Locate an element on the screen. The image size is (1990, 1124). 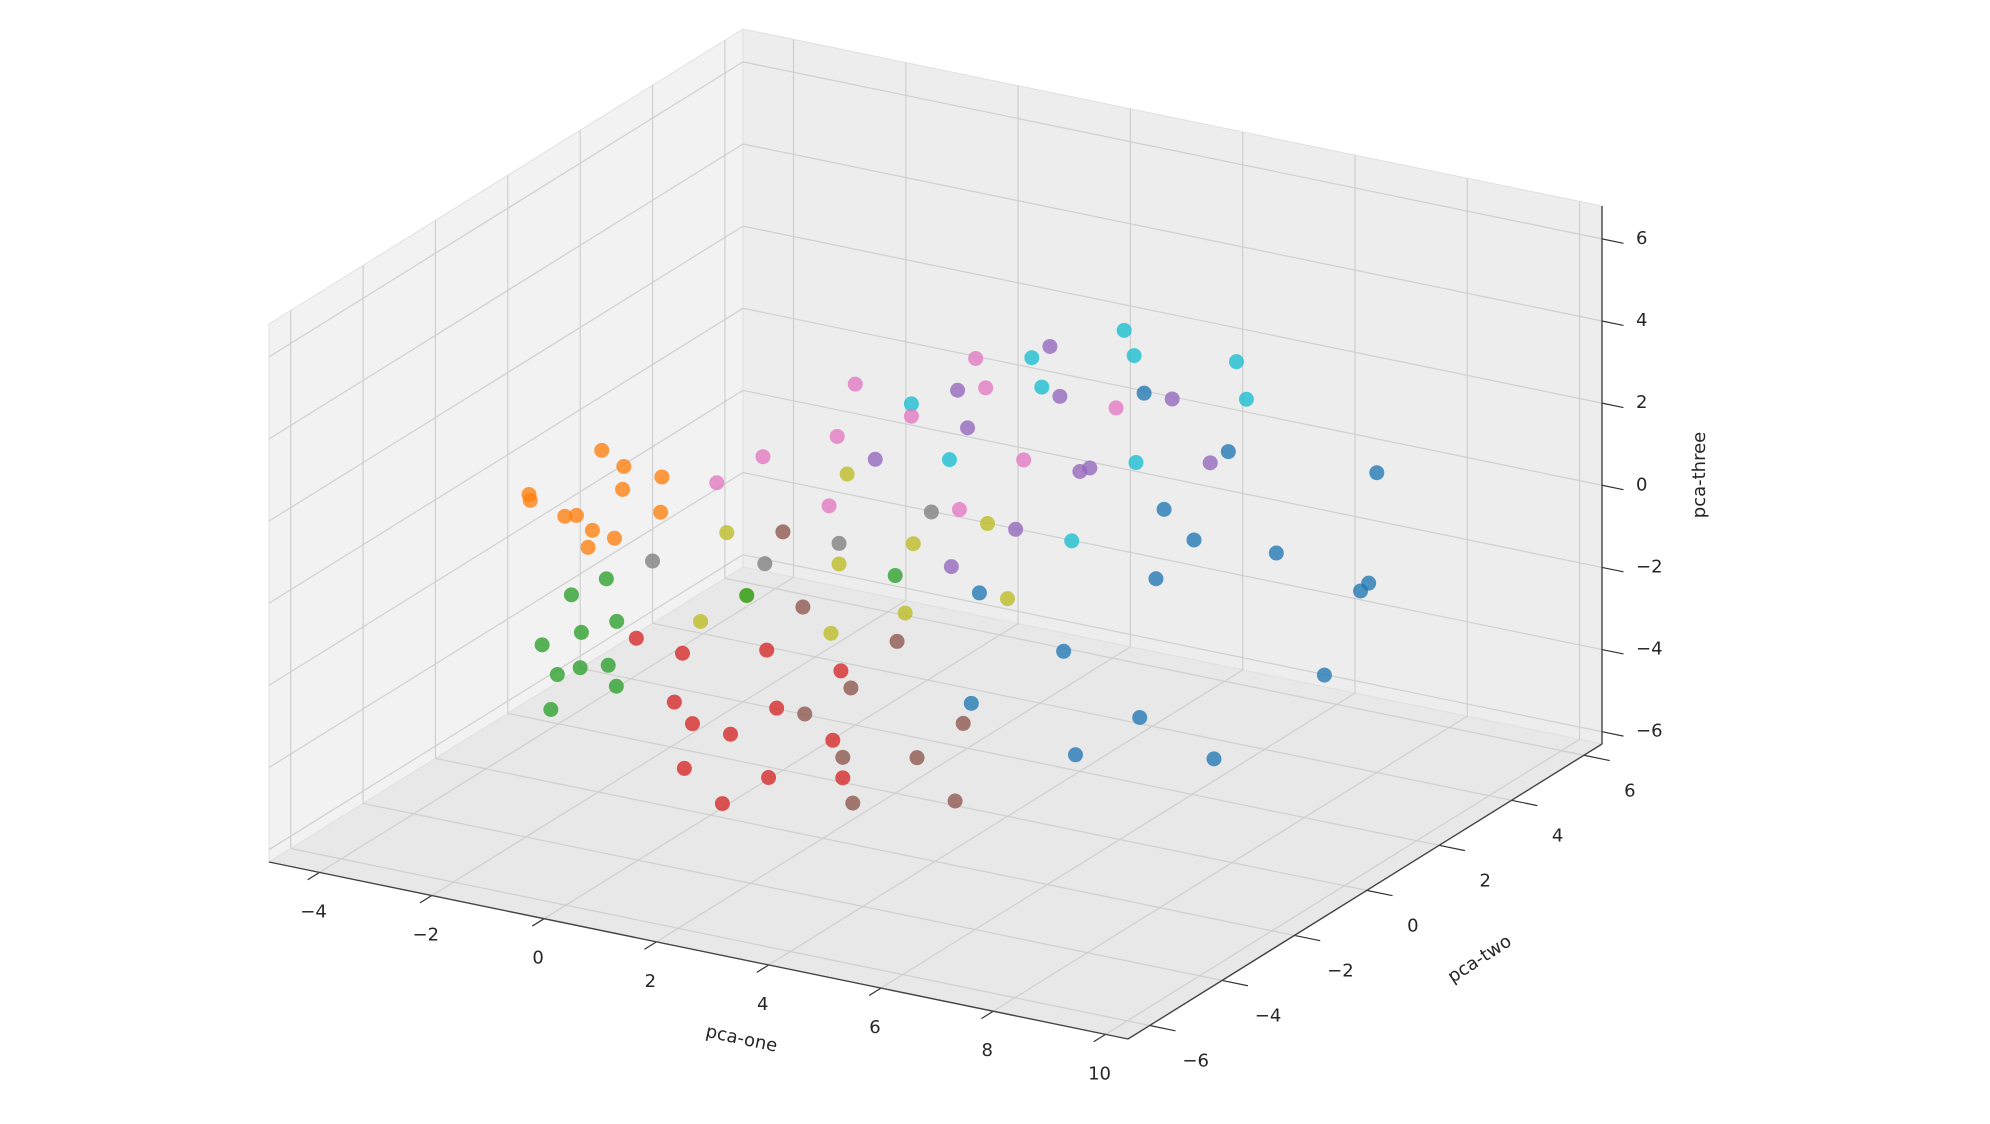
z-tick-label: −6 is located at coordinates (1649, 731).